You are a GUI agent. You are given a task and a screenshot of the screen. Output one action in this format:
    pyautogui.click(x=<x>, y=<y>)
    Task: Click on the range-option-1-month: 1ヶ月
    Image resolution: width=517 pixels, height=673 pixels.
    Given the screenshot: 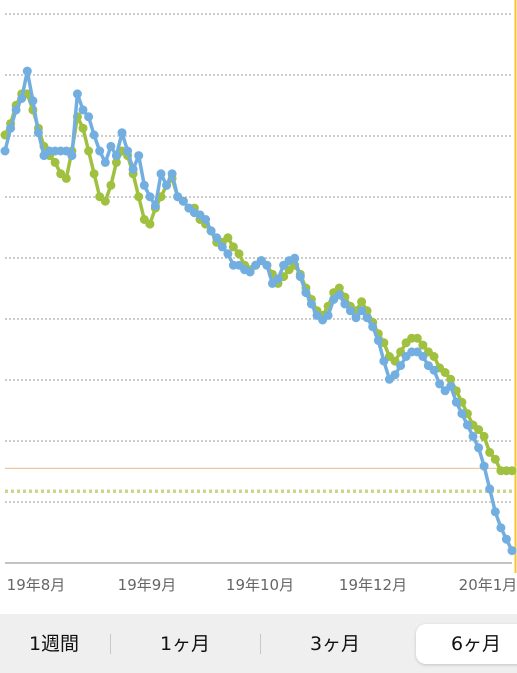 What is the action you would take?
    pyautogui.click(x=185, y=644)
    